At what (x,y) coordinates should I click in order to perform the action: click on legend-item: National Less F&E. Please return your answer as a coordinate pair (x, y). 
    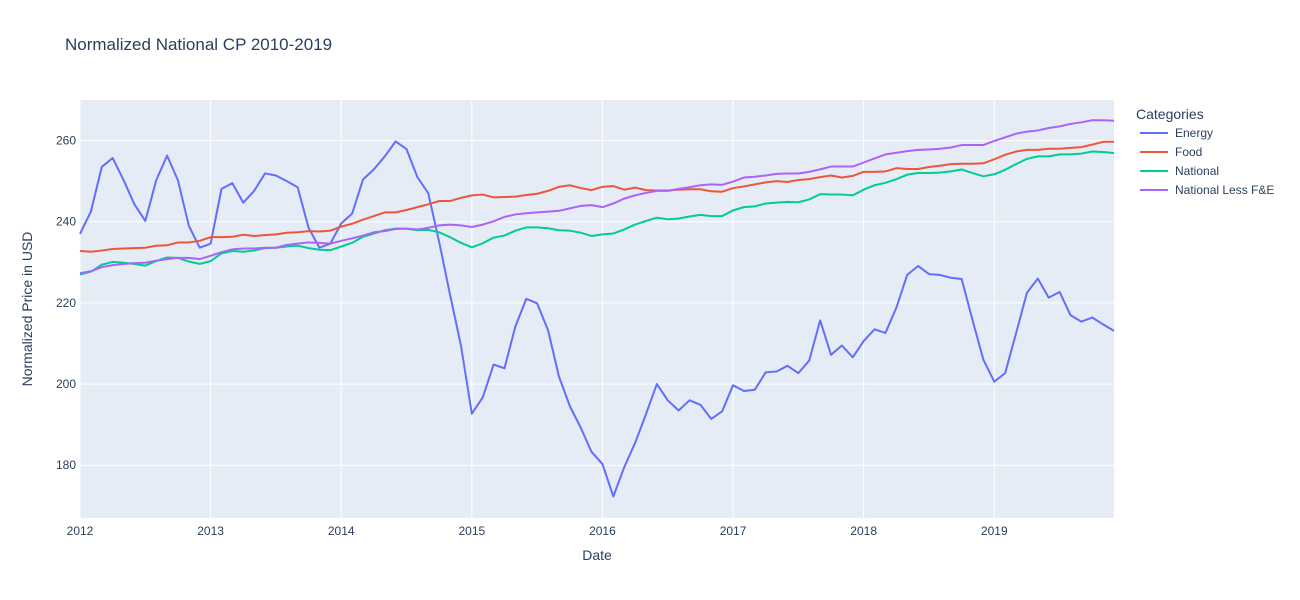
    Looking at the image, I should click on (1207, 190).